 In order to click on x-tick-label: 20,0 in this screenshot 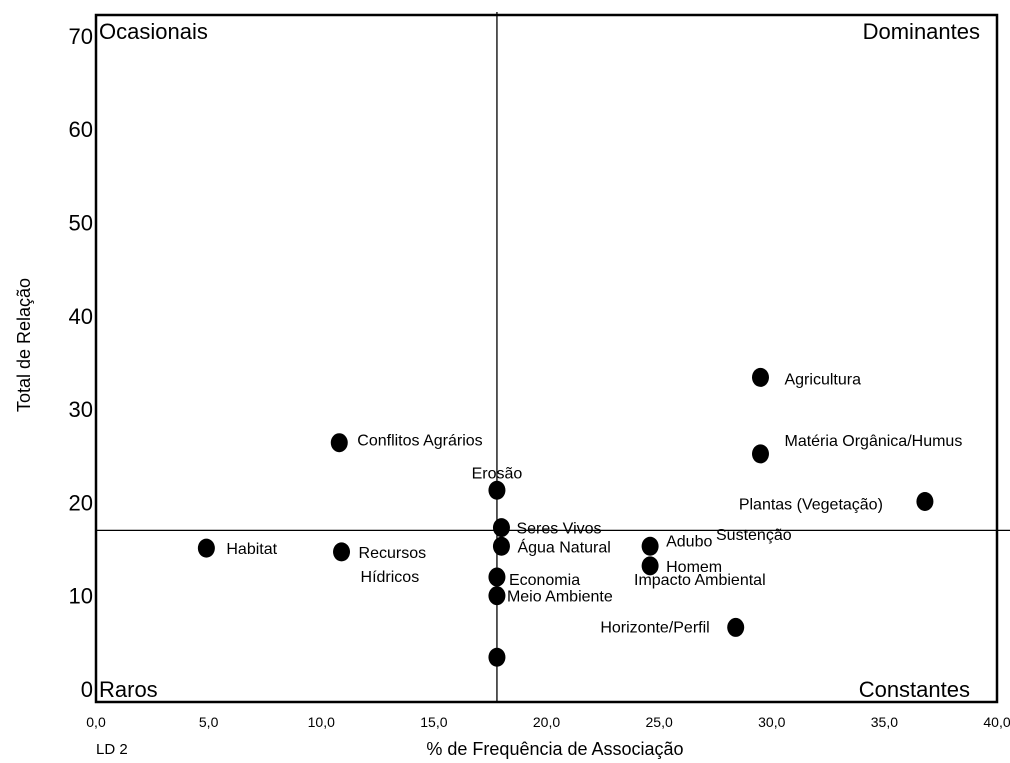, I will do `click(546, 722)`.